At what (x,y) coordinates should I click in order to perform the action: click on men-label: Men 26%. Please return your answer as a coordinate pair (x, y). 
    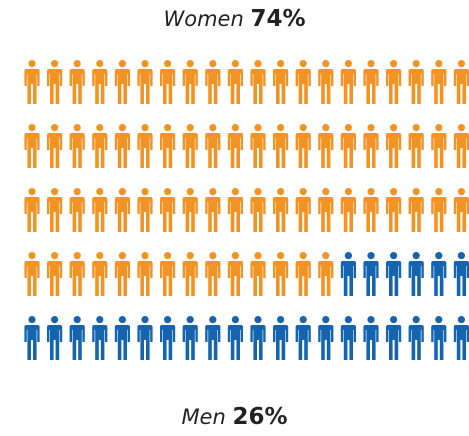
    Looking at the image, I should click on (234, 417).